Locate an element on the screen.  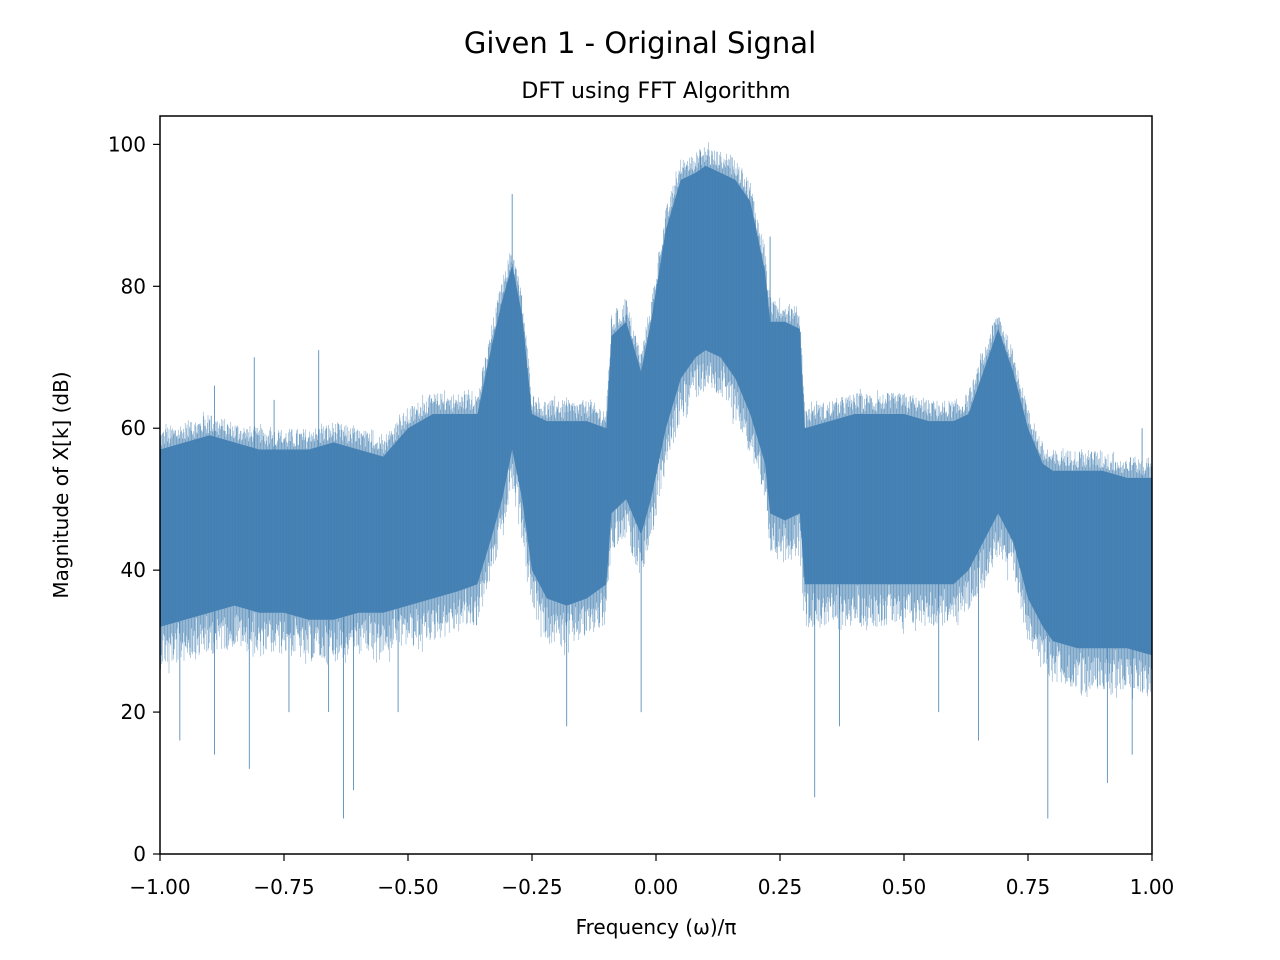
x-tick-label: 0.50 is located at coordinates (904, 887).